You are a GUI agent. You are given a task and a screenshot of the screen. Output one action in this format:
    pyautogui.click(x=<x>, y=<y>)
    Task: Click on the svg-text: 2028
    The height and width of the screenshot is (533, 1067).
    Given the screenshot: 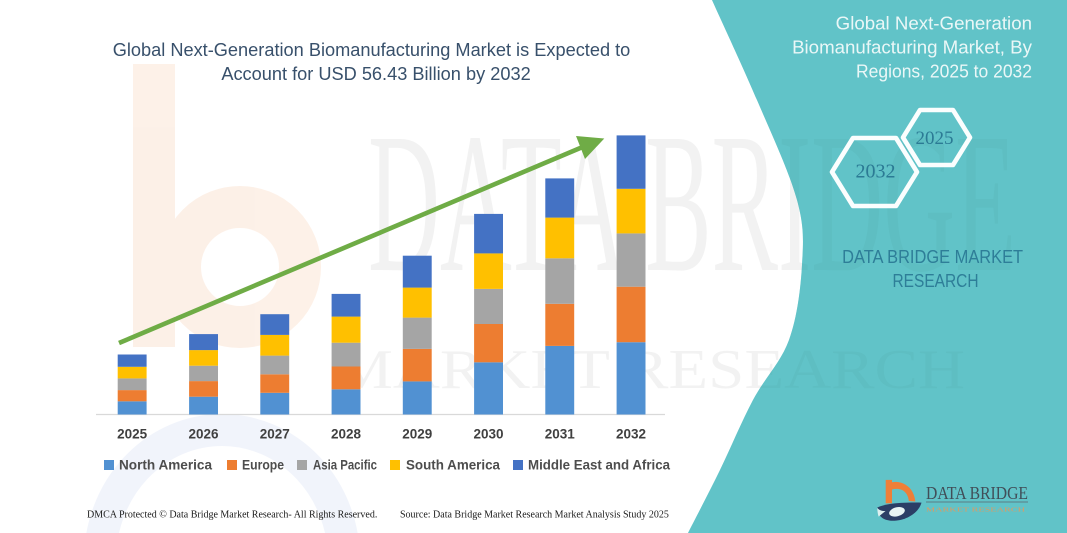 What is the action you would take?
    pyautogui.click(x=346, y=434)
    